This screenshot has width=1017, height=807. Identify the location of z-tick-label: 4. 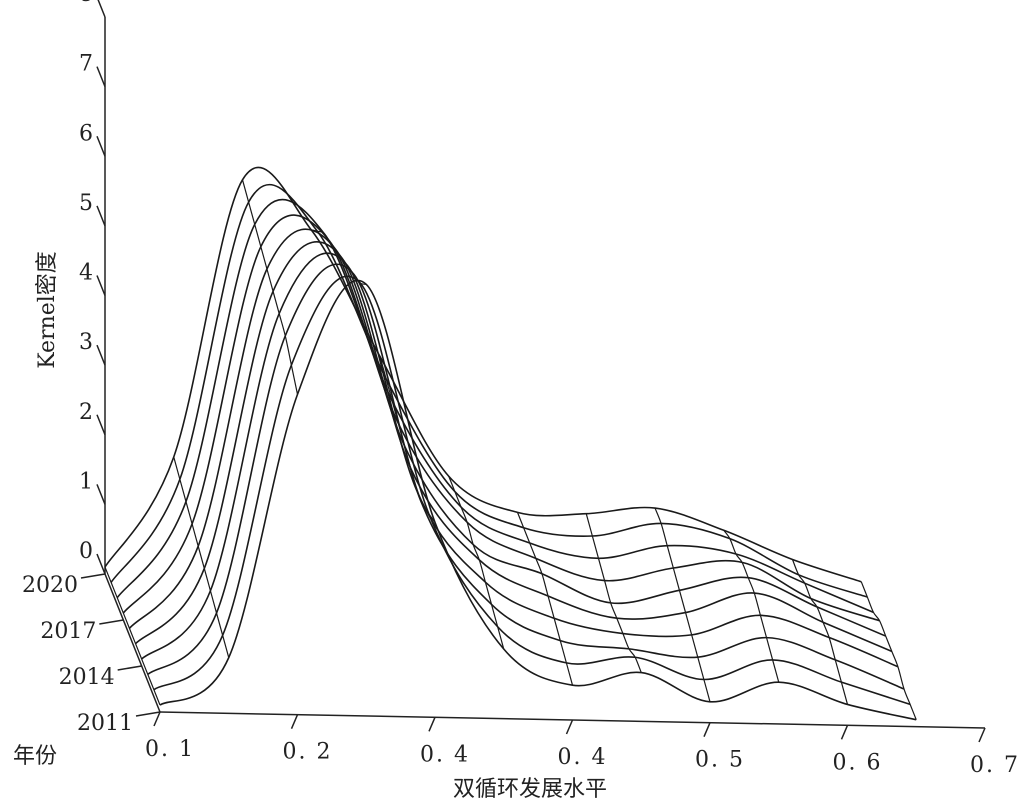
(86, 273).